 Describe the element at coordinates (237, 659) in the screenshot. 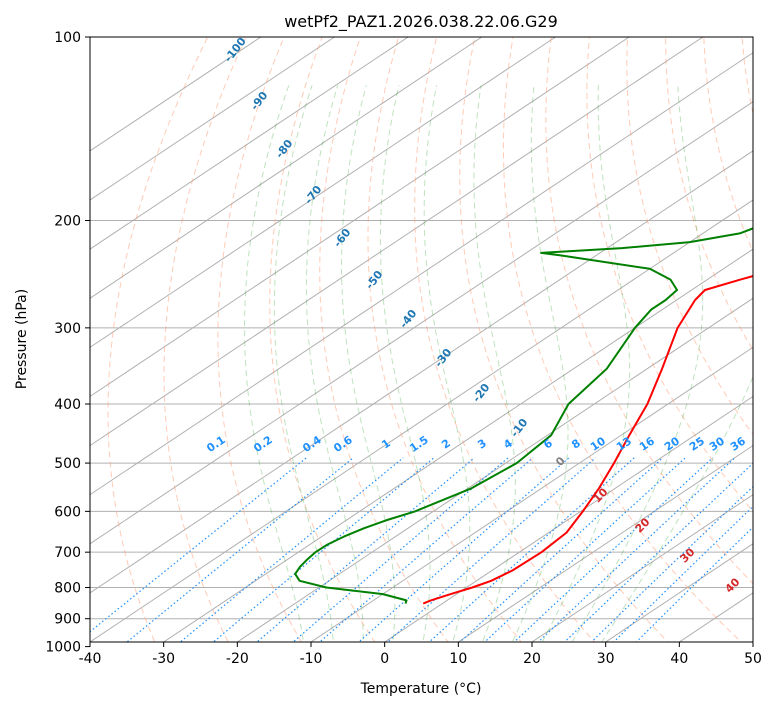

I see `x-tick-label: -20` at that location.